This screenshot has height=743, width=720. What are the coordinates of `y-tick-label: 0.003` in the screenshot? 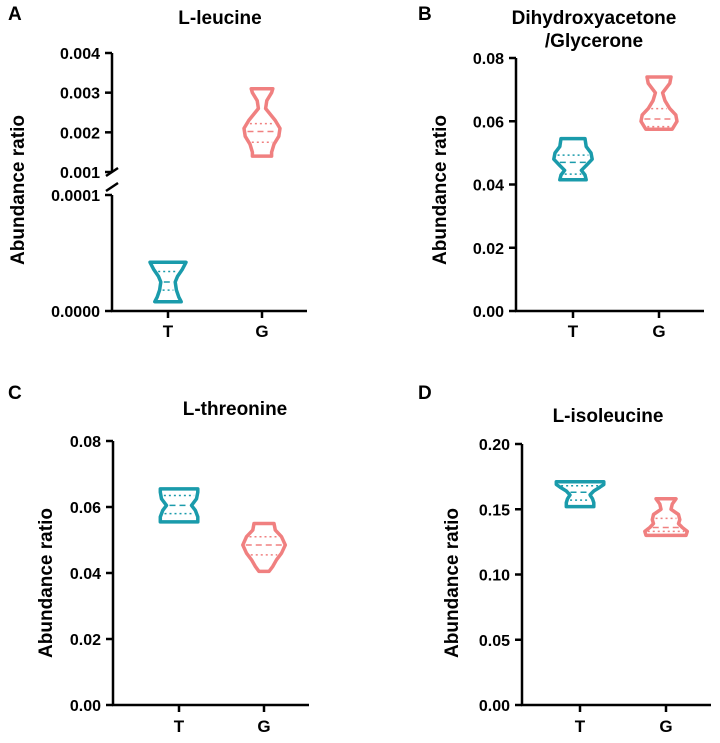 It's located at (80, 94).